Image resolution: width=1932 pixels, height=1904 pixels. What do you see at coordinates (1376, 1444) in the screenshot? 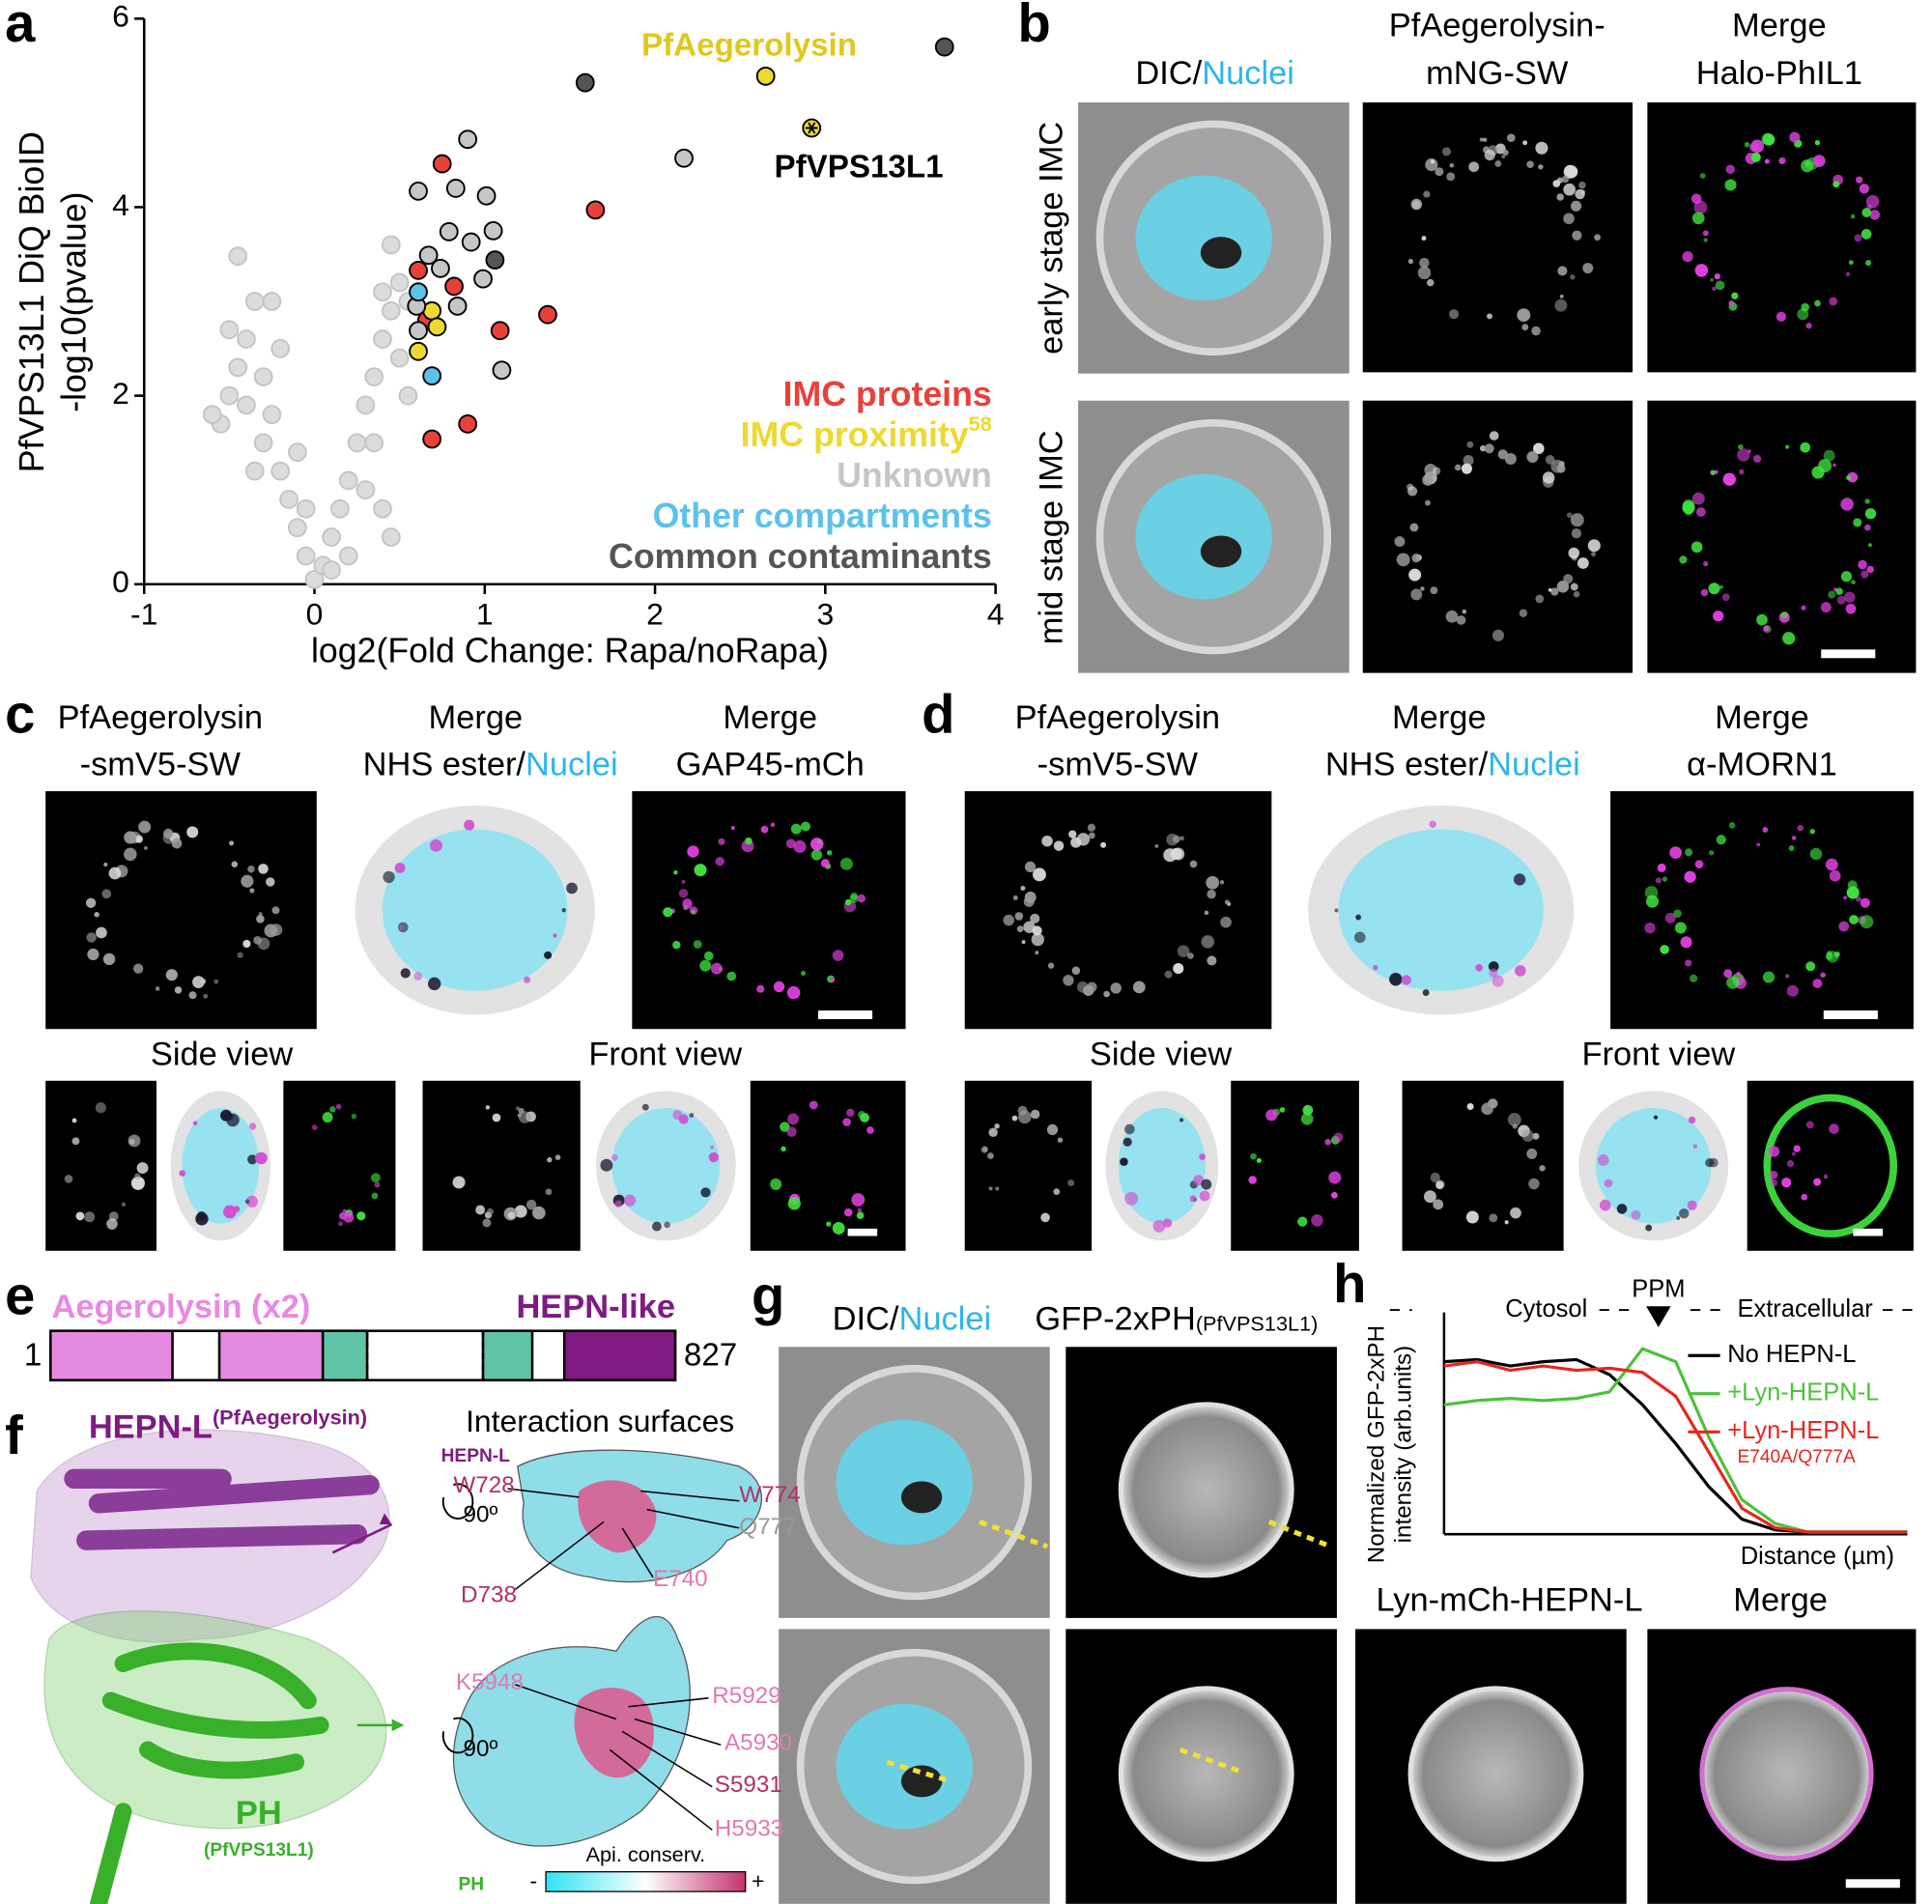
I see `y-axis-label: Normalized GFP-2xPH` at bounding box center [1376, 1444].